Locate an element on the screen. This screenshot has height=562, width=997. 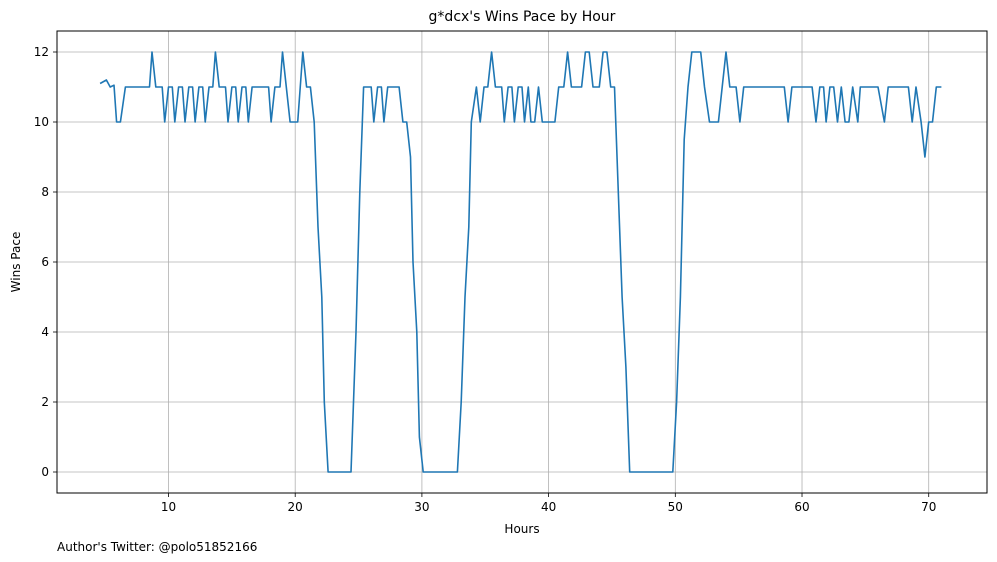
y-tick-label: 0 is located at coordinates (45, 472).